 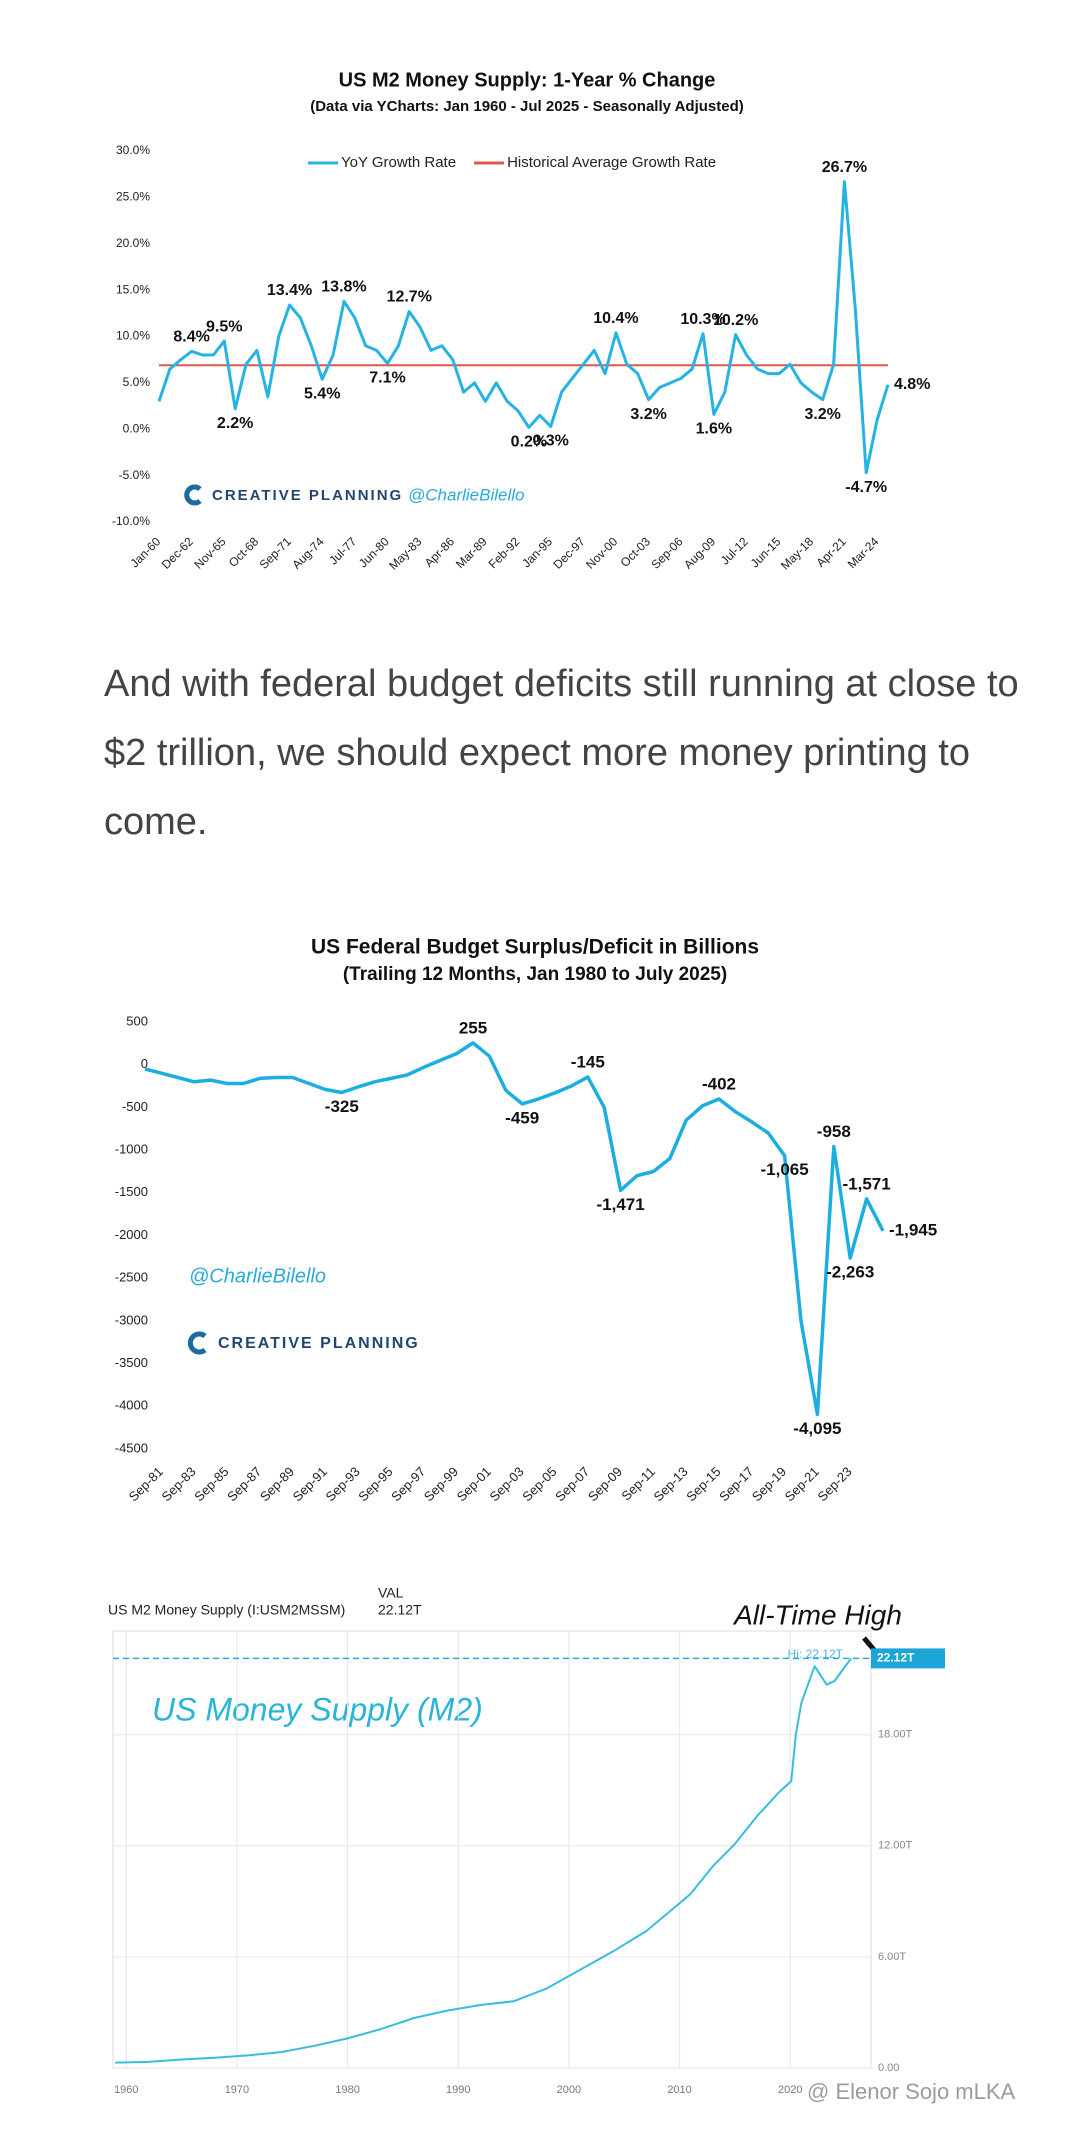 What do you see at coordinates (611, 162) in the screenshot?
I see `legend-label: Historical Average Growth Rate` at bounding box center [611, 162].